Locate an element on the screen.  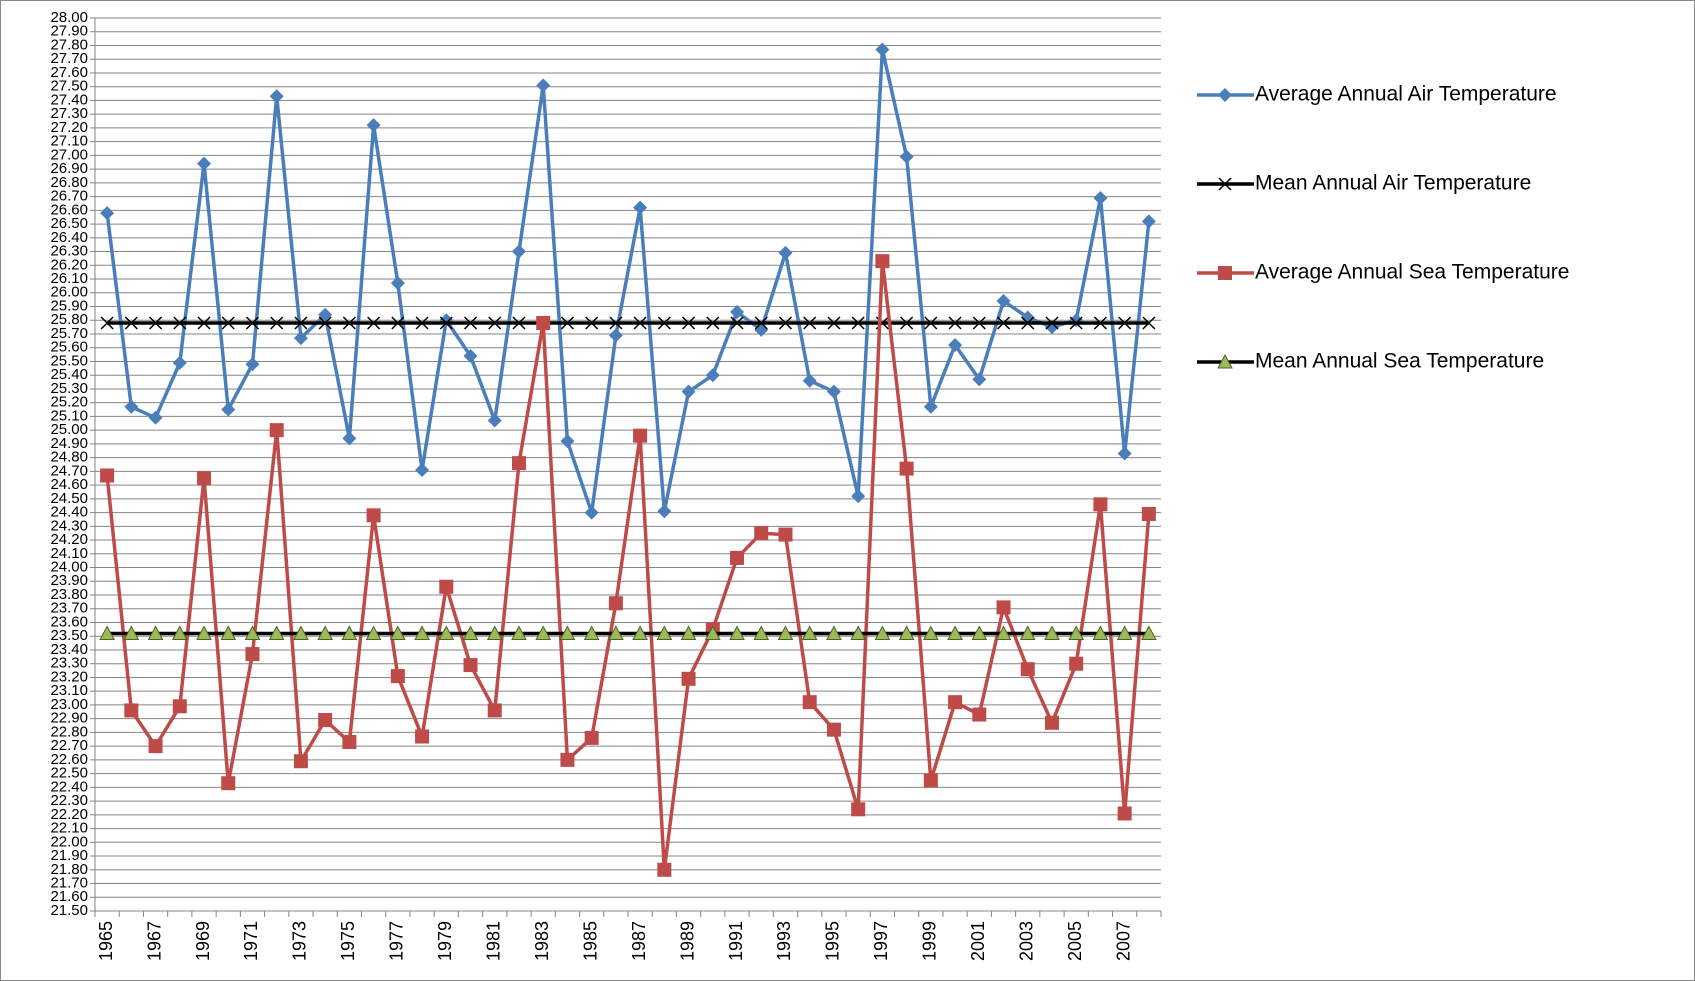
y-tick-label: 27.90 is located at coordinates (69, 31).